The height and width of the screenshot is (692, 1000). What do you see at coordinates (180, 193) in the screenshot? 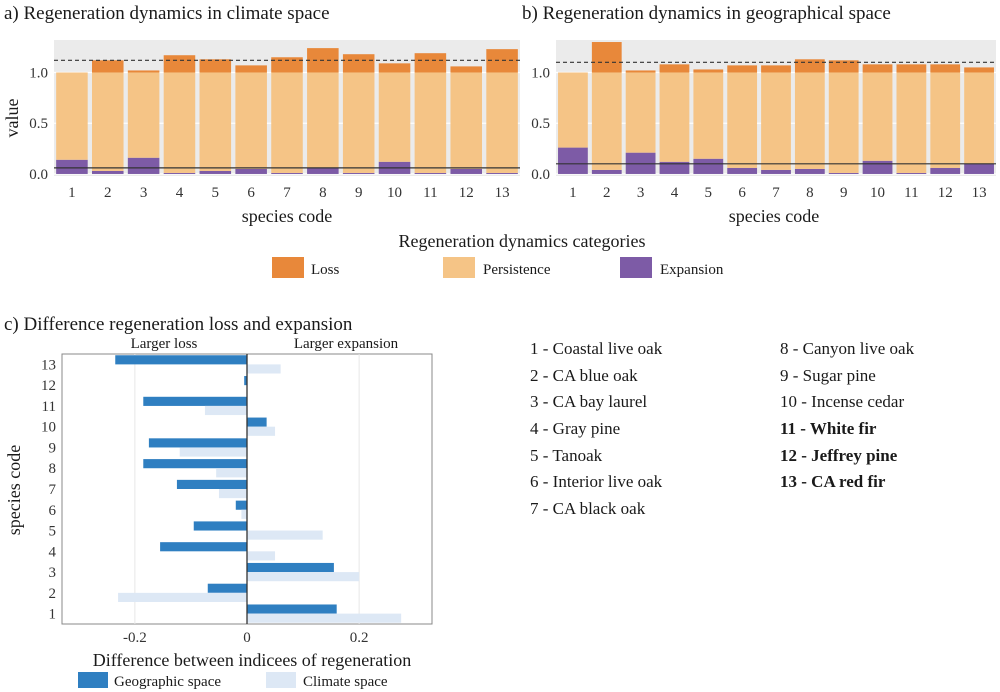
I see `panel-a-x-tick-label: 4` at bounding box center [180, 193].